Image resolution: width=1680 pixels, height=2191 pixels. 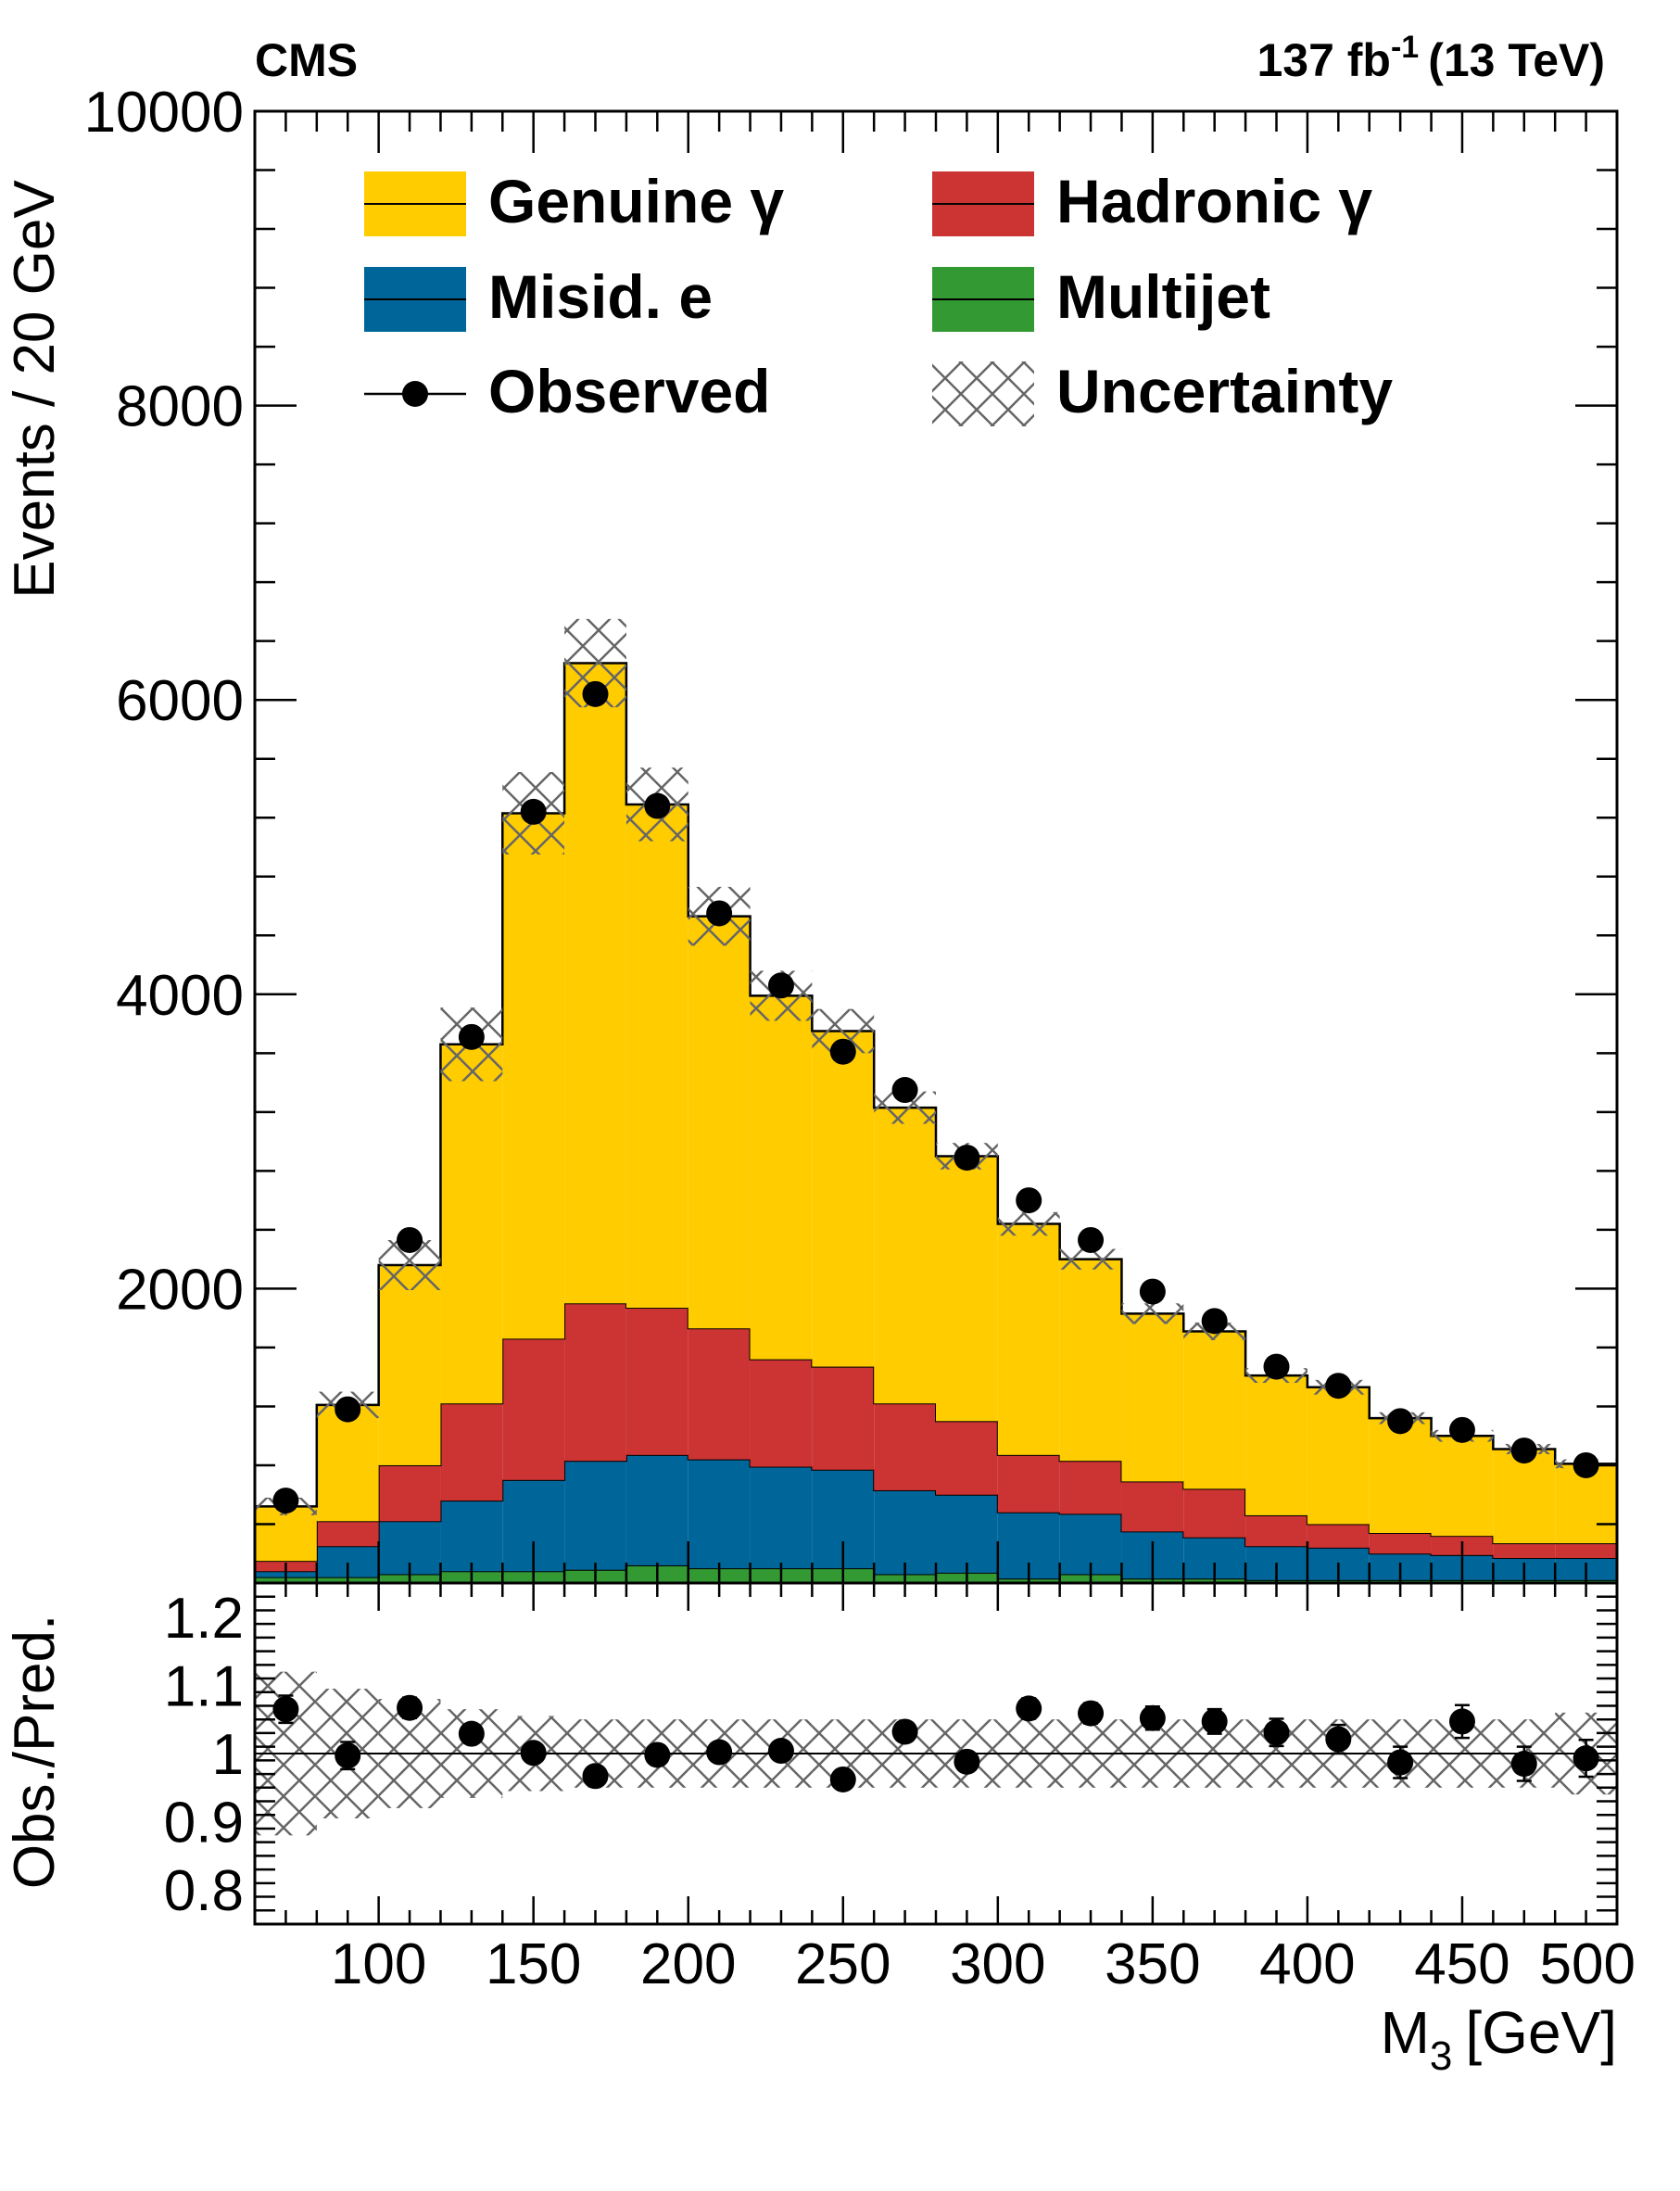 I want to click on legend-item-multijet: Multijet, so click(x=1101, y=297).